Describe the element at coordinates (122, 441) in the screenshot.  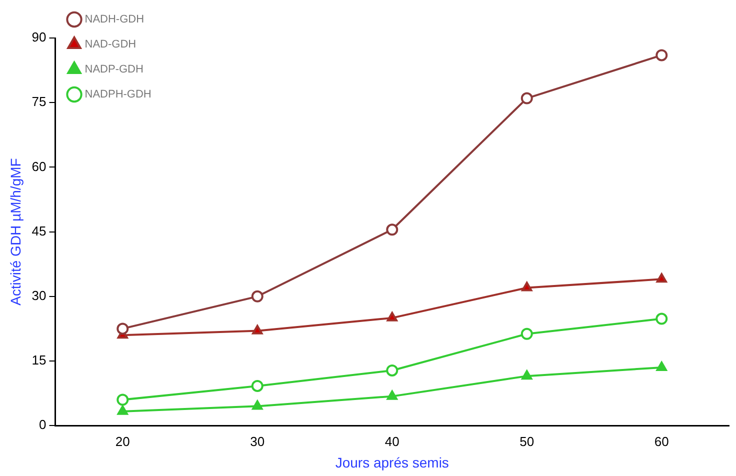
I see `x-tick-label: 20` at that location.